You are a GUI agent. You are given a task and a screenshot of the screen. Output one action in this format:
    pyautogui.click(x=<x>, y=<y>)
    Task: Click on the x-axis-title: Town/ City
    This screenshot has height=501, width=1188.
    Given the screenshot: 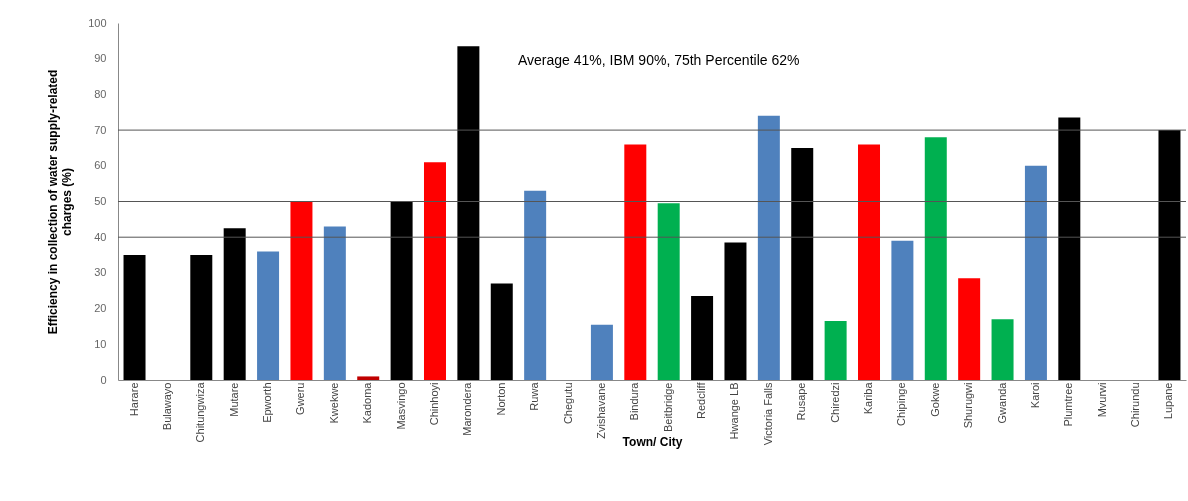 What is the action you would take?
    pyautogui.click(x=652, y=442)
    